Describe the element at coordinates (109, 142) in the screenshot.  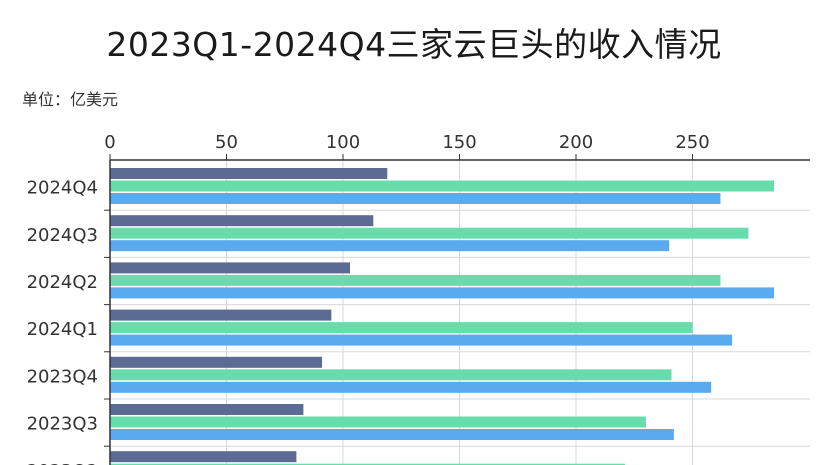
I see `x-tick-label-0: 0` at that location.